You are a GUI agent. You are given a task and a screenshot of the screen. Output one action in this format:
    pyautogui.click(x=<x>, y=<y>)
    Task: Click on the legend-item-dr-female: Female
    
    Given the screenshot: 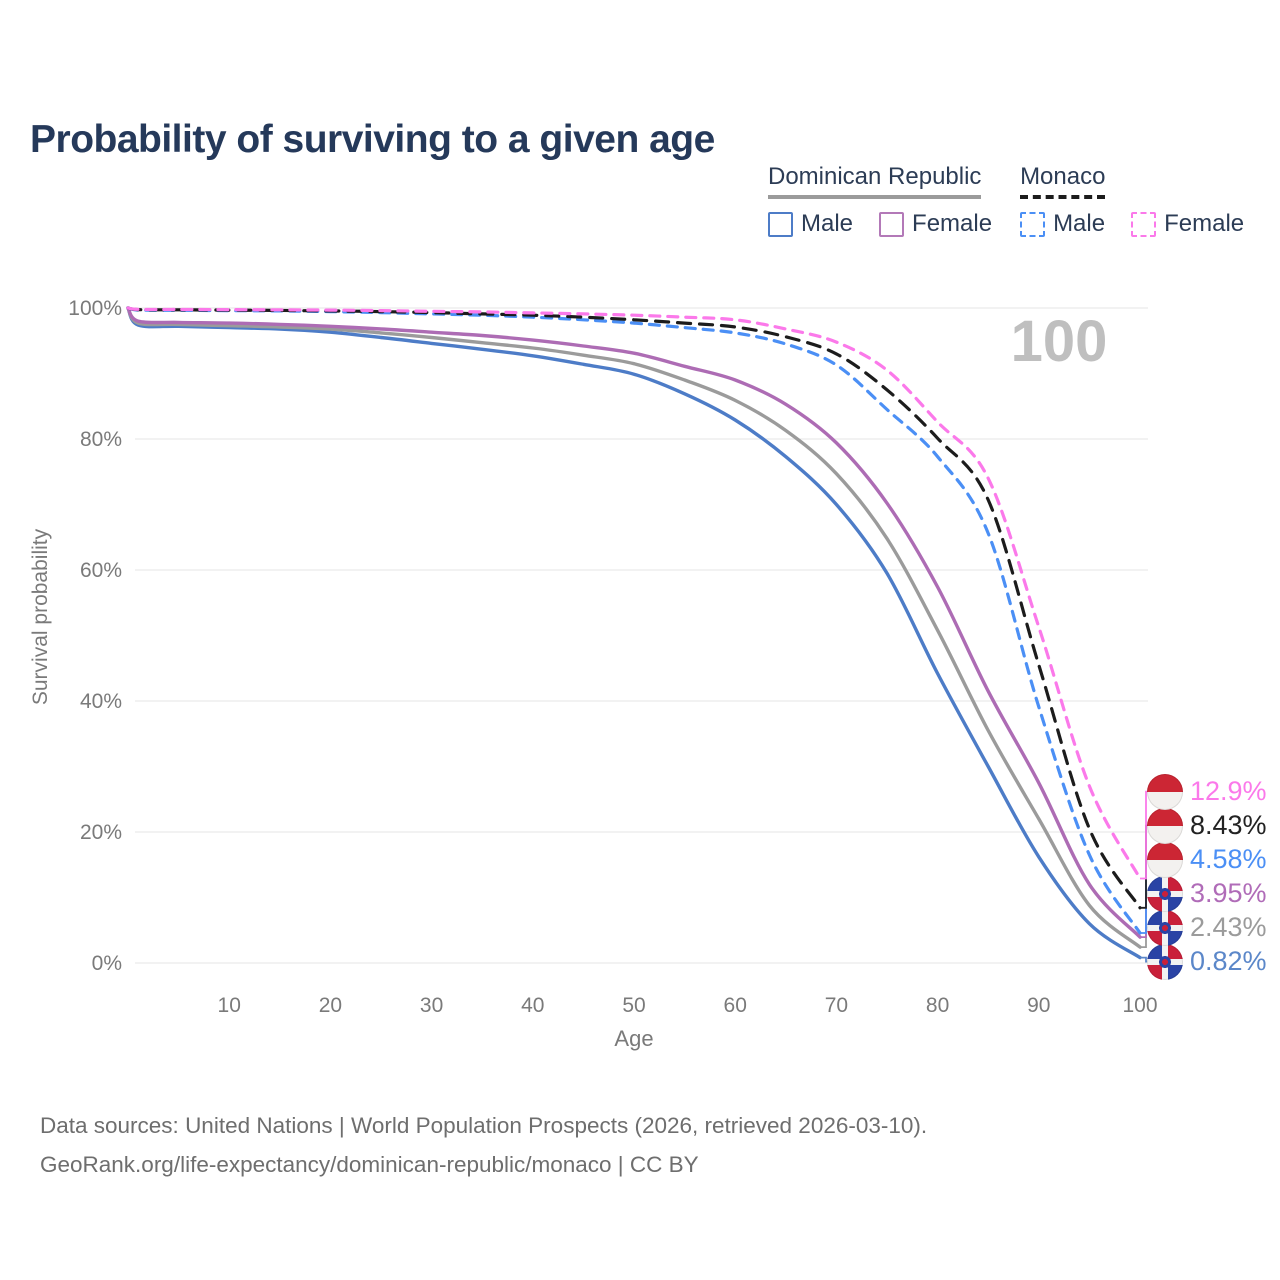 What is the action you would take?
    pyautogui.click(x=935, y=224)
    